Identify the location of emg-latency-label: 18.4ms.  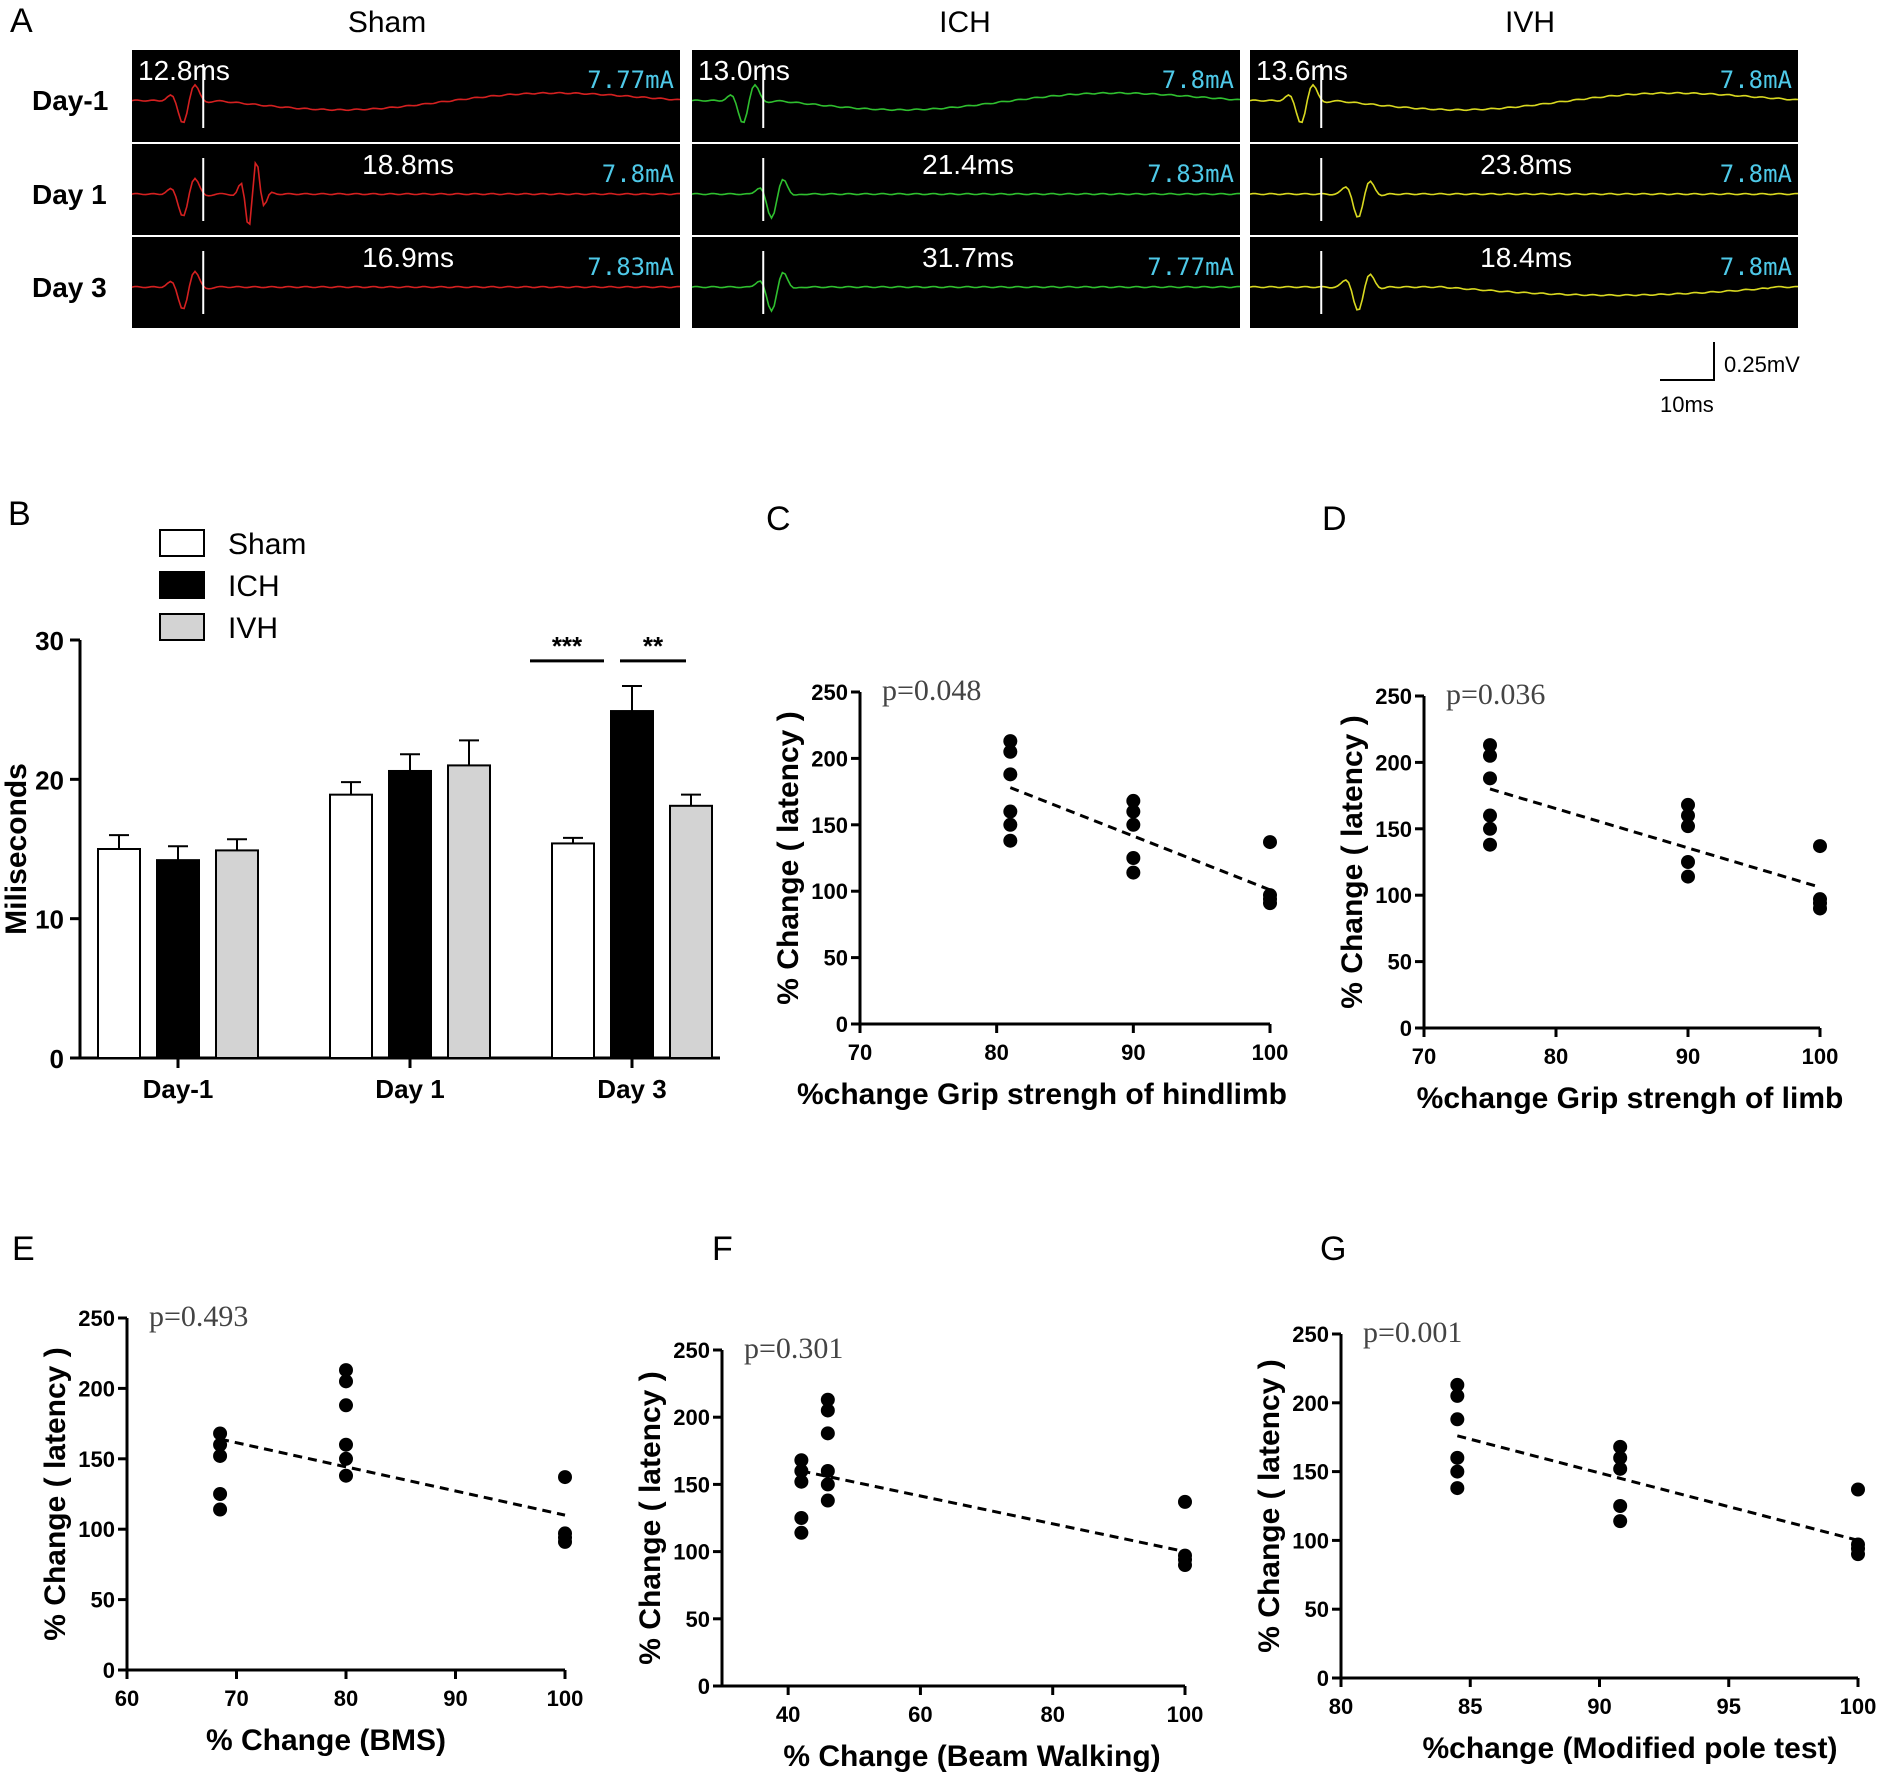
(1526, 257).